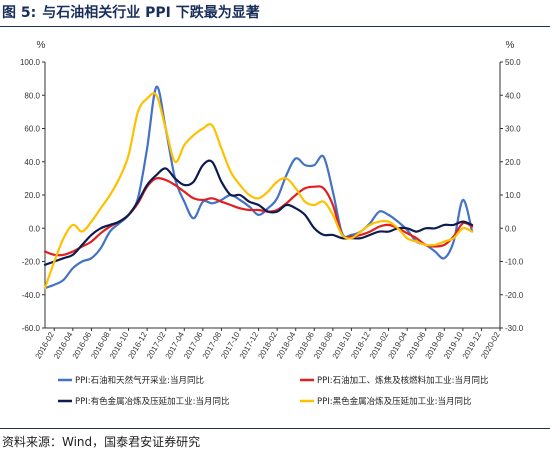 The image size is (550, 454). I want to click on title-divider, so click(275, 26).